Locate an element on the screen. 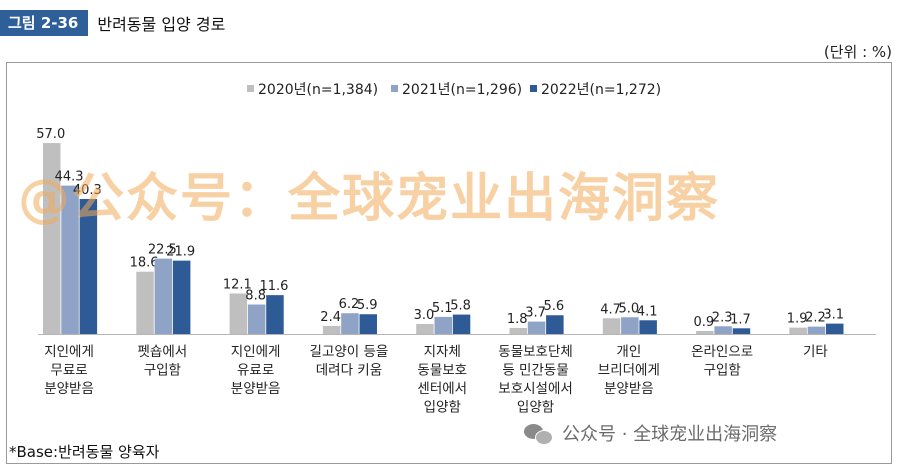 Image resolution: width=900 pixels, height=468 pixels. category-label: 기타 is located at coordinates (815, 352).